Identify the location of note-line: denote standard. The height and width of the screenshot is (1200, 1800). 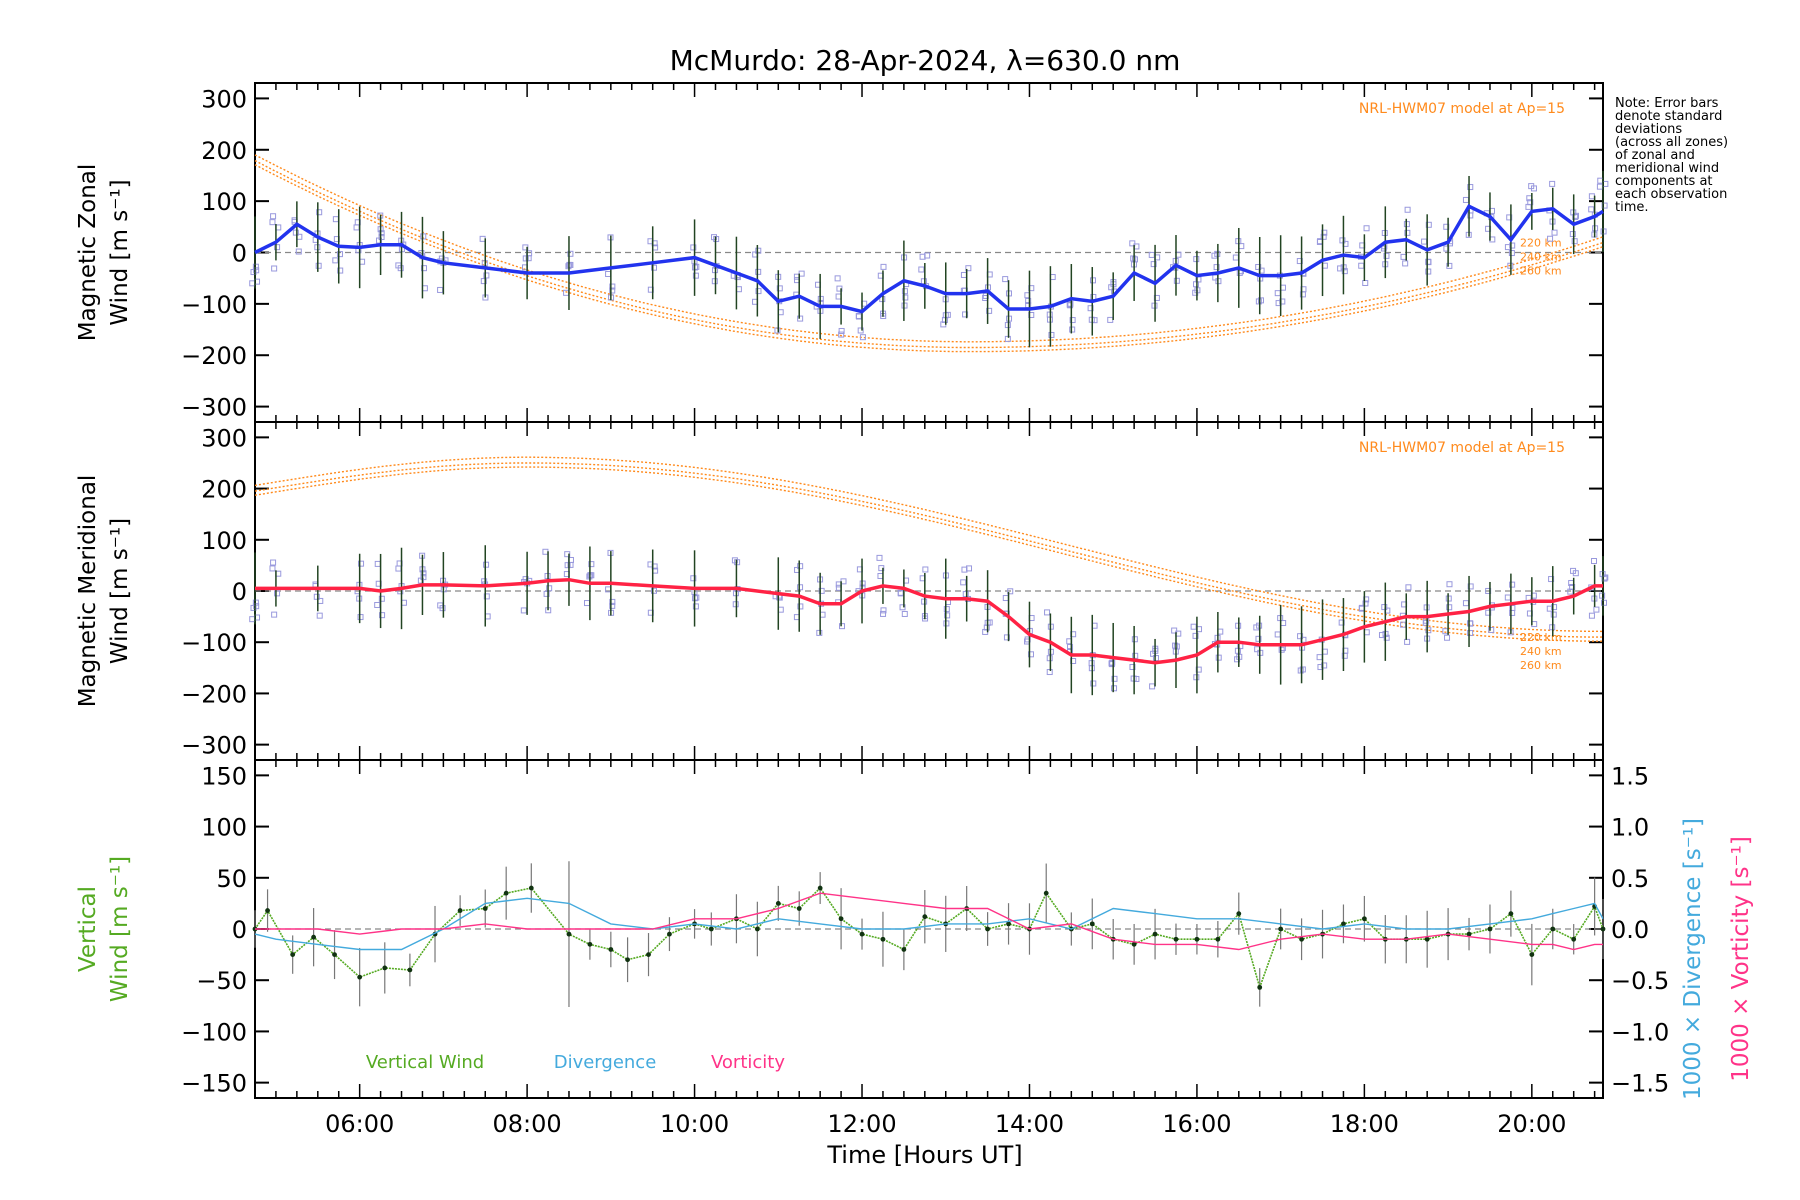
(1668, 116).